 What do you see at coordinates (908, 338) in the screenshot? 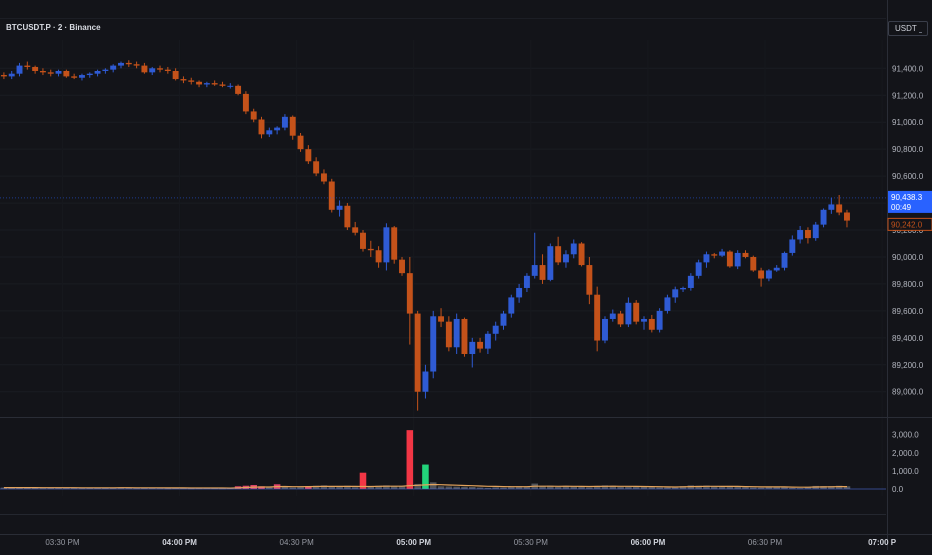
I see `price-tick-label: 89,400.0` at bounding box center [908, 338].